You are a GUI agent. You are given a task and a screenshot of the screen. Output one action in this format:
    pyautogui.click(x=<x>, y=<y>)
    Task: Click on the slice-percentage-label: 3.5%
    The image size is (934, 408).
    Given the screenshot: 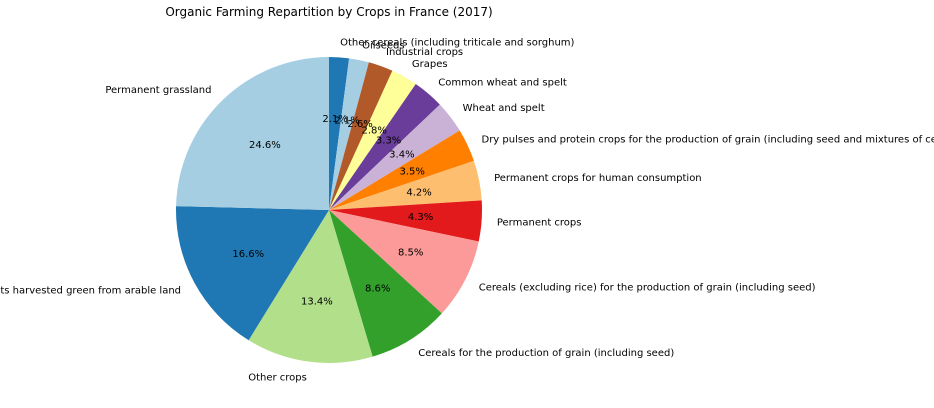 What is the action you would take?
    pyautogui.click(x=411, y=172)
    